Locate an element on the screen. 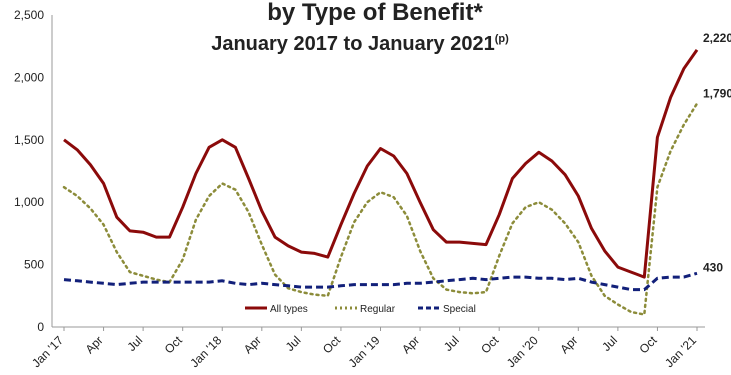 The width and height of the screenshot is (731, 375). x-tick-label: Jan '21 is located at coordinates (680, 351).